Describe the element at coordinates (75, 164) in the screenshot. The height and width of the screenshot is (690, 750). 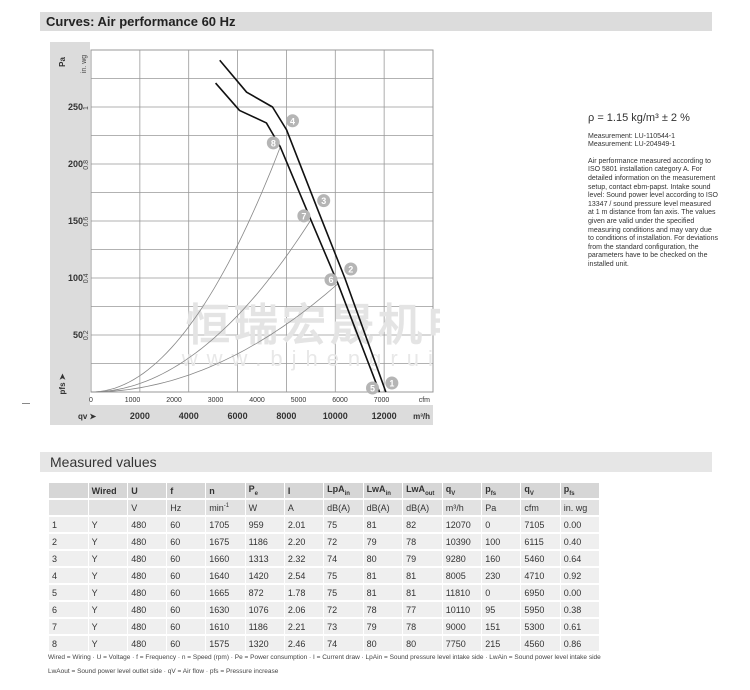
I see `y-tick-label: 200` at that location.